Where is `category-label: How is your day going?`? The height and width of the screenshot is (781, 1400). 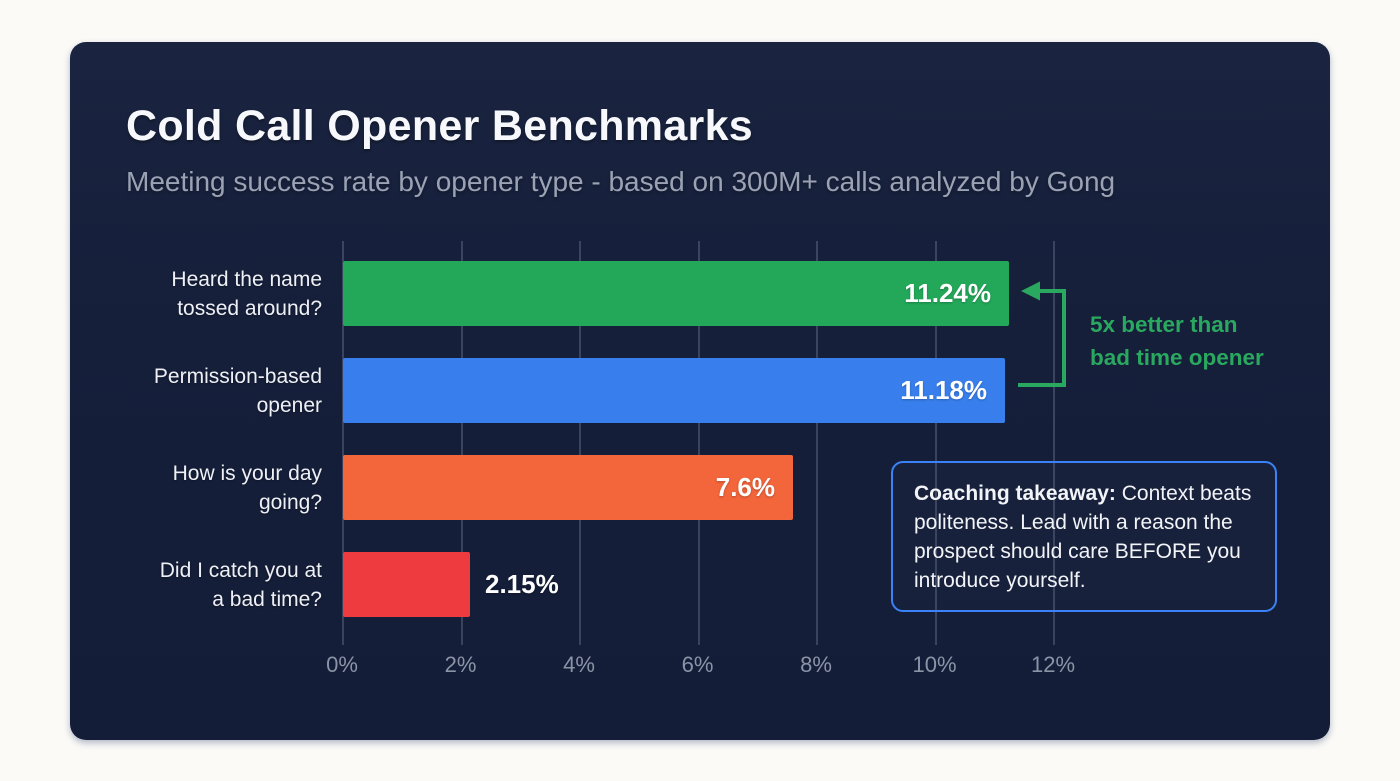 category-label: How is your day going? is located at coordinates (216, 487).